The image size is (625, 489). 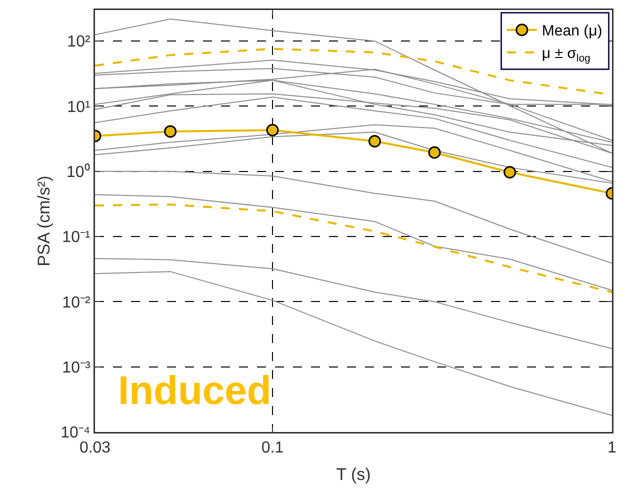 I want to click on y-tick-label: 10⁰, so click(x=78, y=171).